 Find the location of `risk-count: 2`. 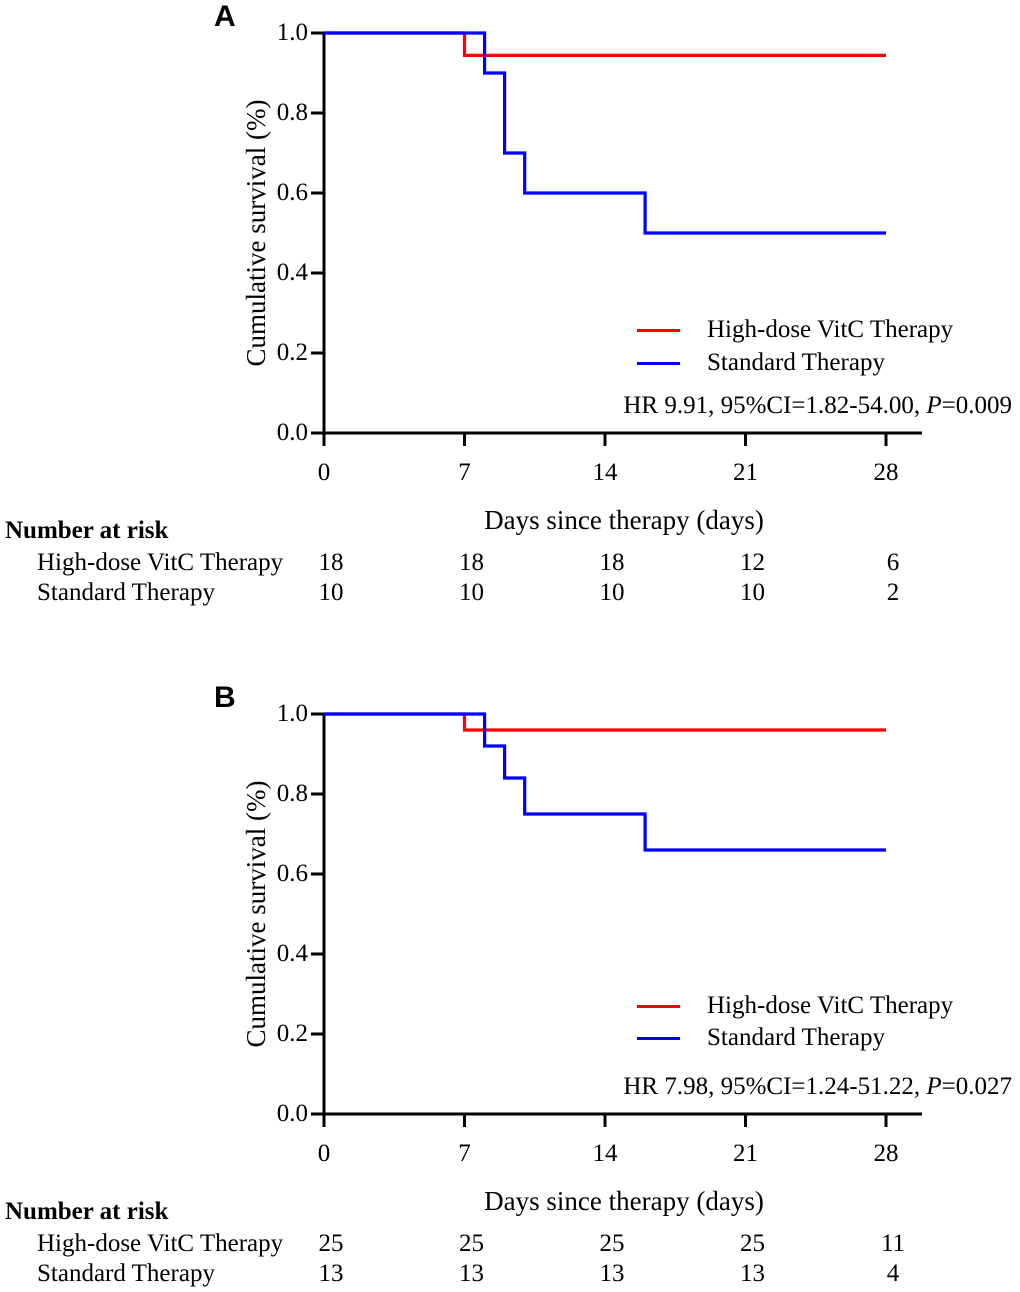

risk-count: 2 is located at coordinates (893, 592).